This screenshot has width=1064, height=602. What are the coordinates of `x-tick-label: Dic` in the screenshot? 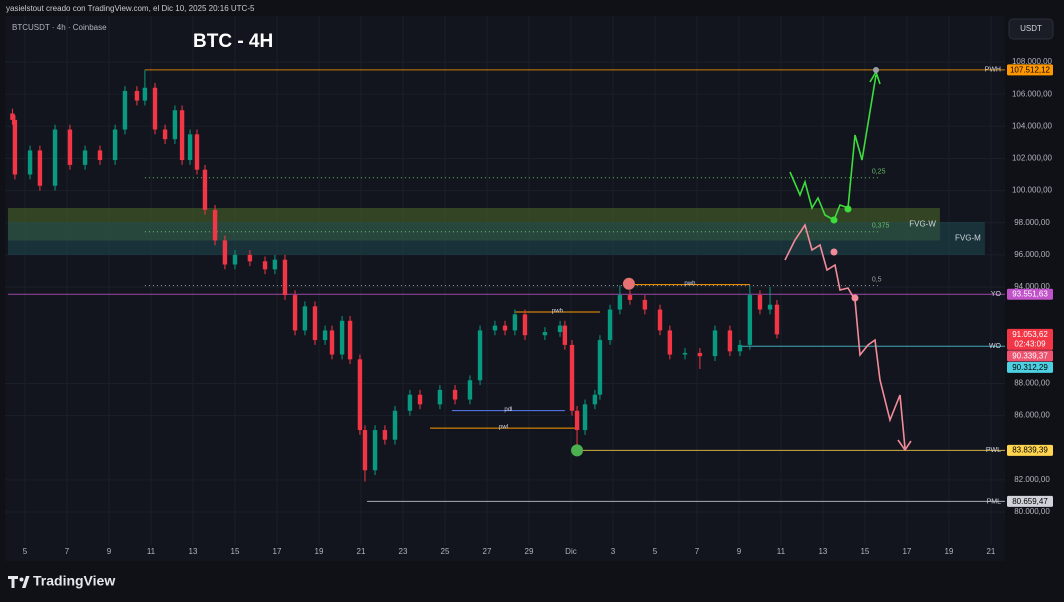 It's located at (571, 551).